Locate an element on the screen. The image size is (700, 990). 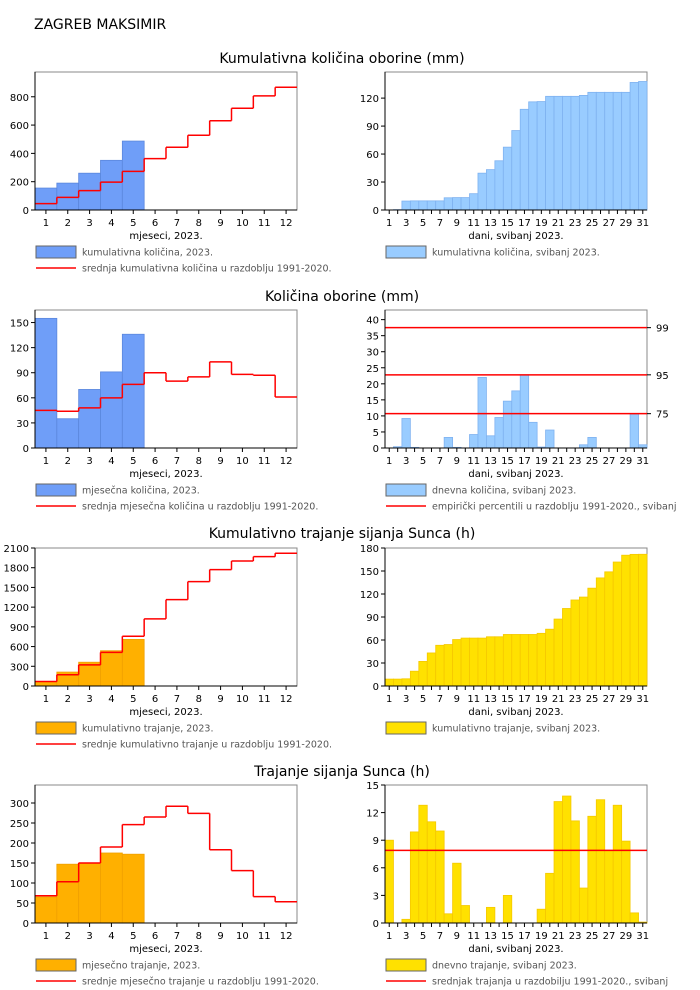
section-title: Trajanje sijanja Sunca (h) is located at coordinates (341, 772).